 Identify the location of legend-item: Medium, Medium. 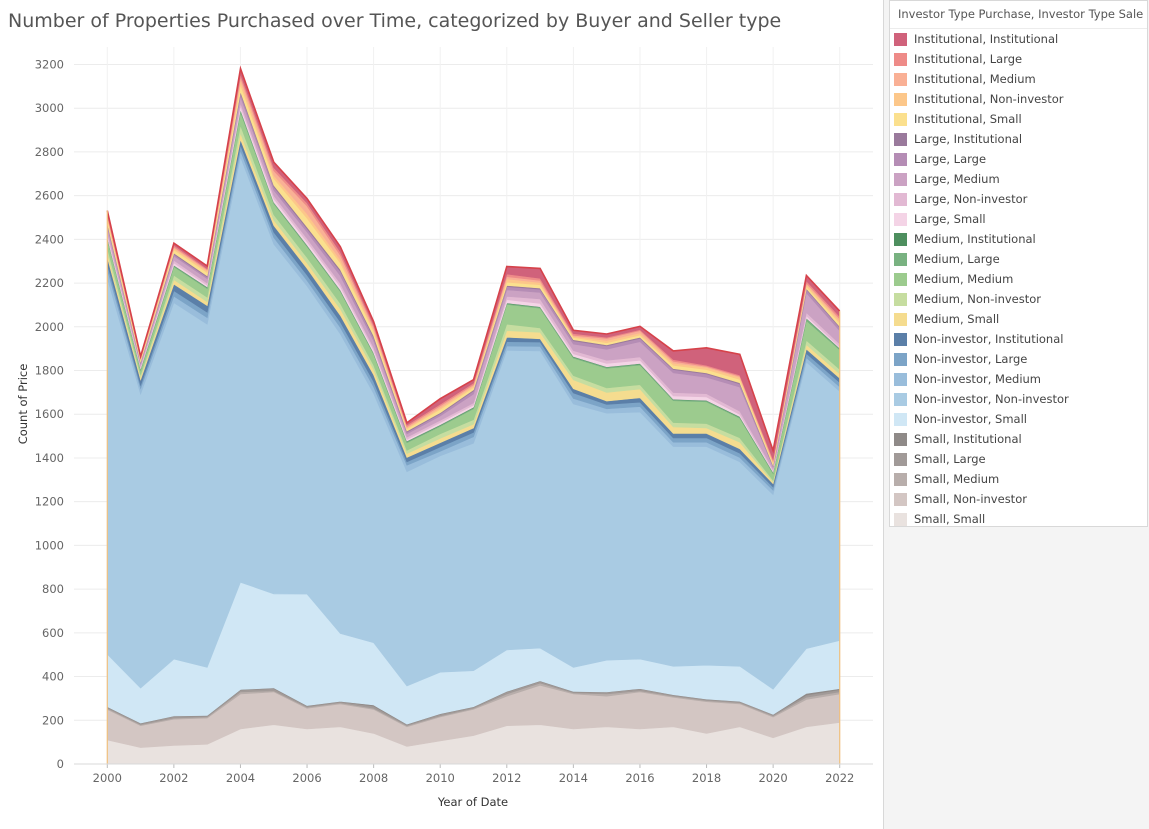
(953, 279).